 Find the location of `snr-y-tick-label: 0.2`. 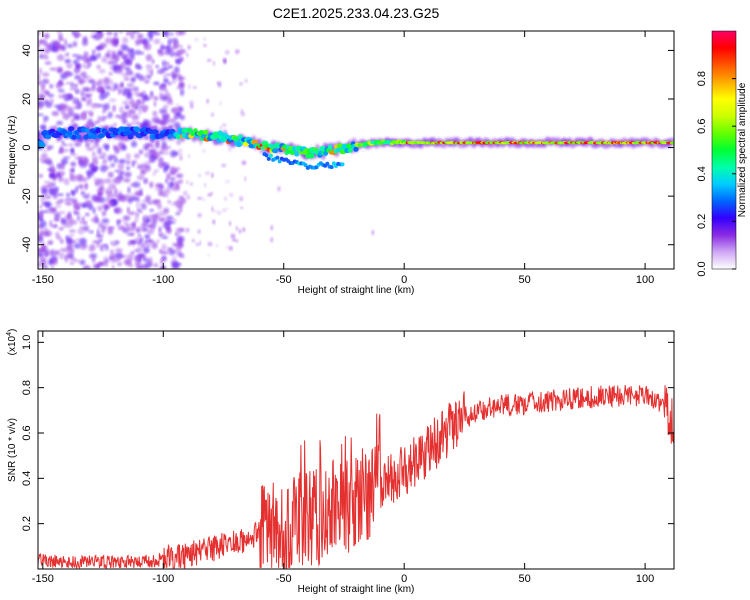

snr-y-tick-label: 0.2 is located at coordinates (27, 523).